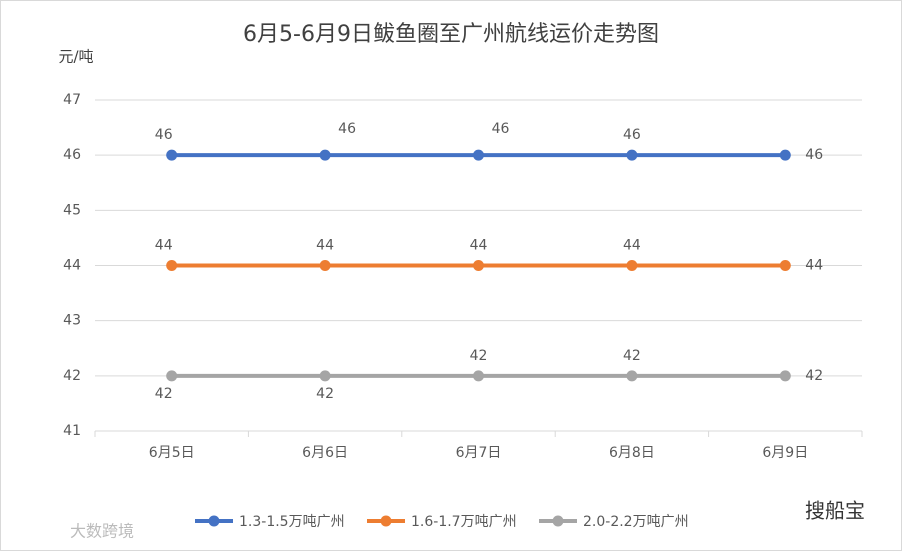  I want to click on legend-label: 2.0-2.2万吨广州, so click(636, 522).